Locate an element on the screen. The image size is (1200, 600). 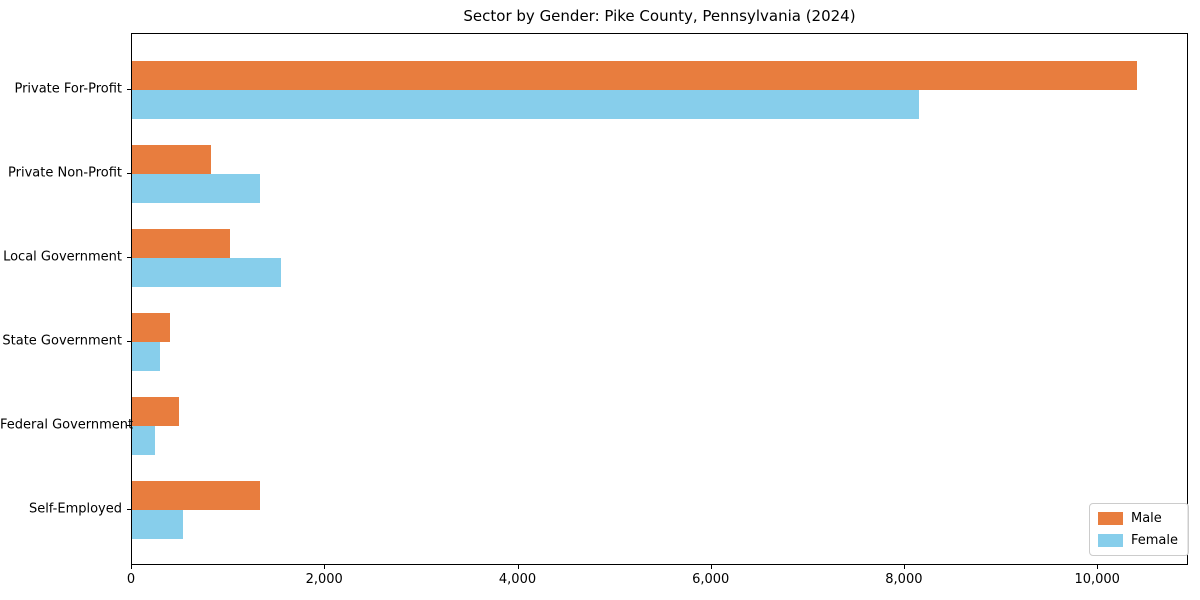
legend-label-female: Female is located at coordinates (1155, 540).